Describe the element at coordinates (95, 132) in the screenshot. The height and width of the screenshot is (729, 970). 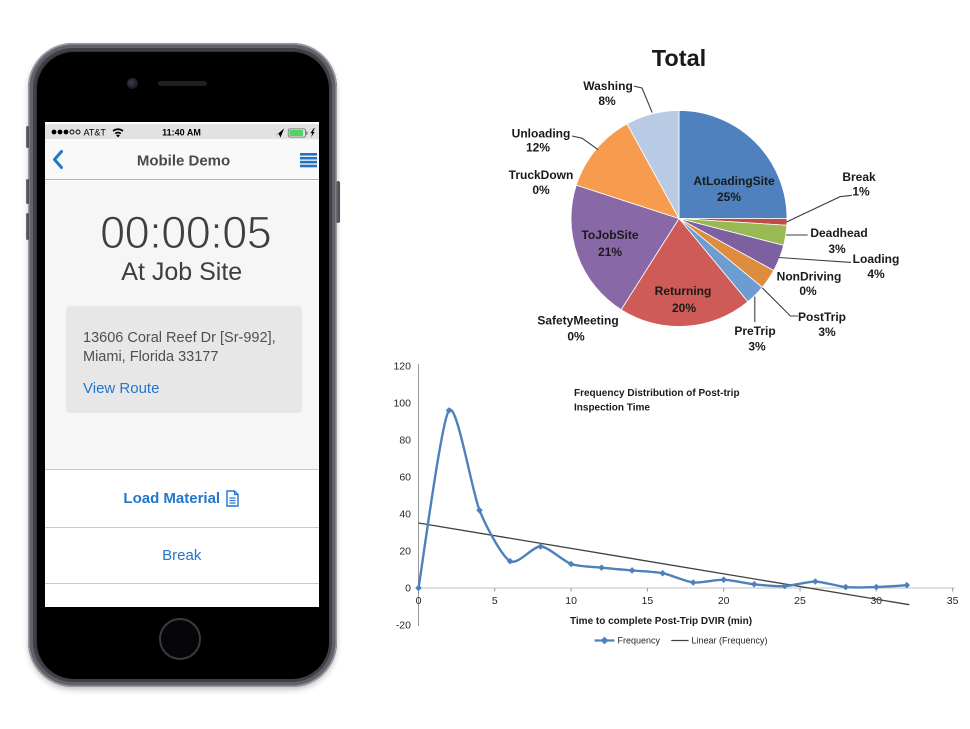
I see `svg-text: AT&T` at that location.